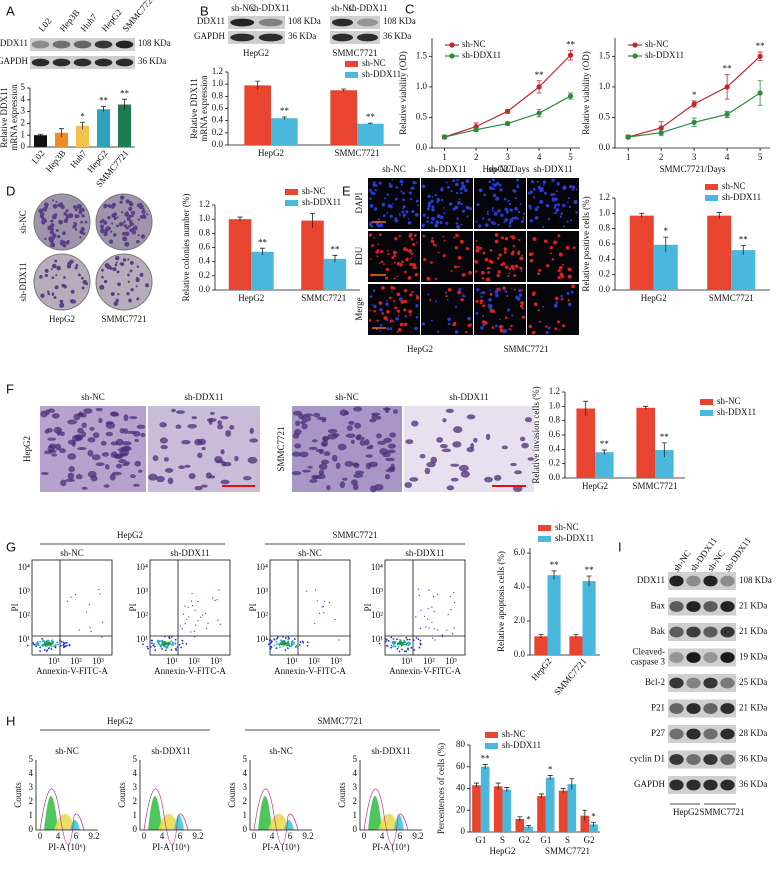  What do you see at coordinates (589, 840) in the screenshot?
I see `x-tick-label: G2` at bounding box center [589, 840].